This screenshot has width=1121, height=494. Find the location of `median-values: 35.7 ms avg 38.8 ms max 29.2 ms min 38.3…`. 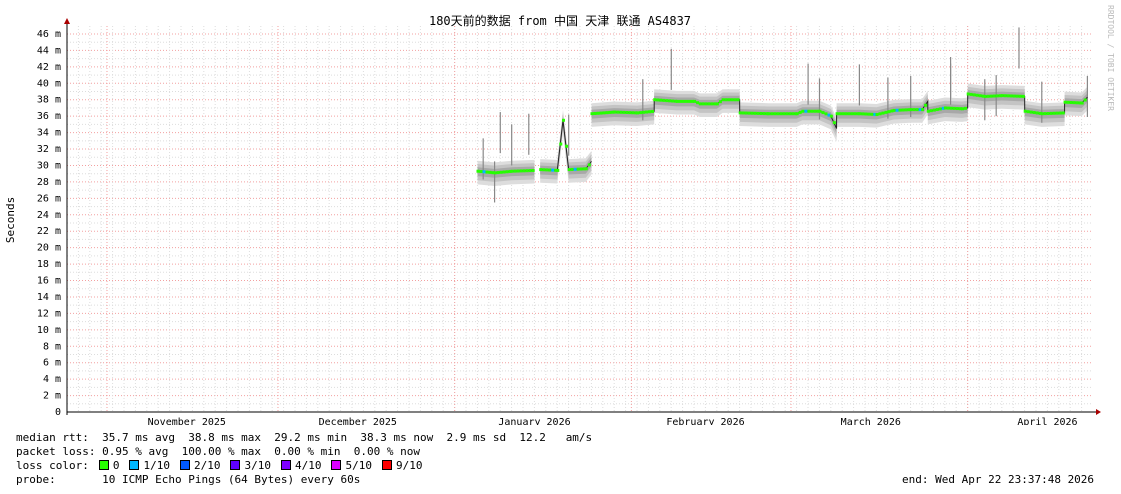

median-values: 35.7 ms avg 38.8 ms max 29.2 ms min 38.3… is located at coordinates (347, 437).